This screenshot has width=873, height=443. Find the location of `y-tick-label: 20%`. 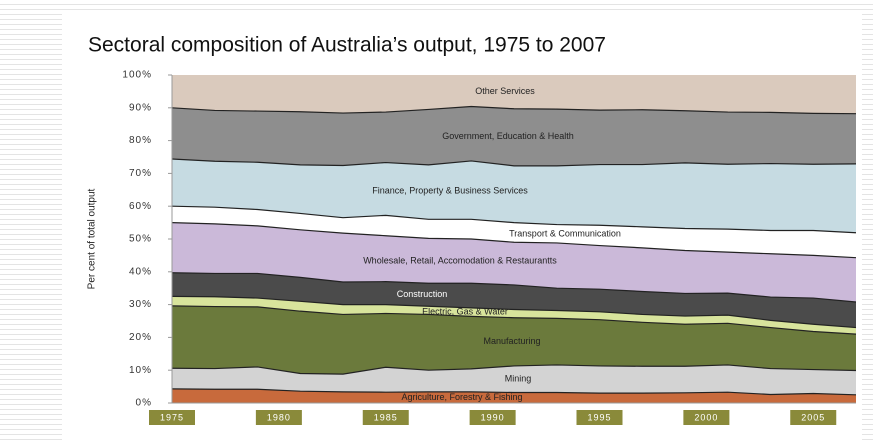

y-tick-label: 20% is located at coordinates (140, 337).